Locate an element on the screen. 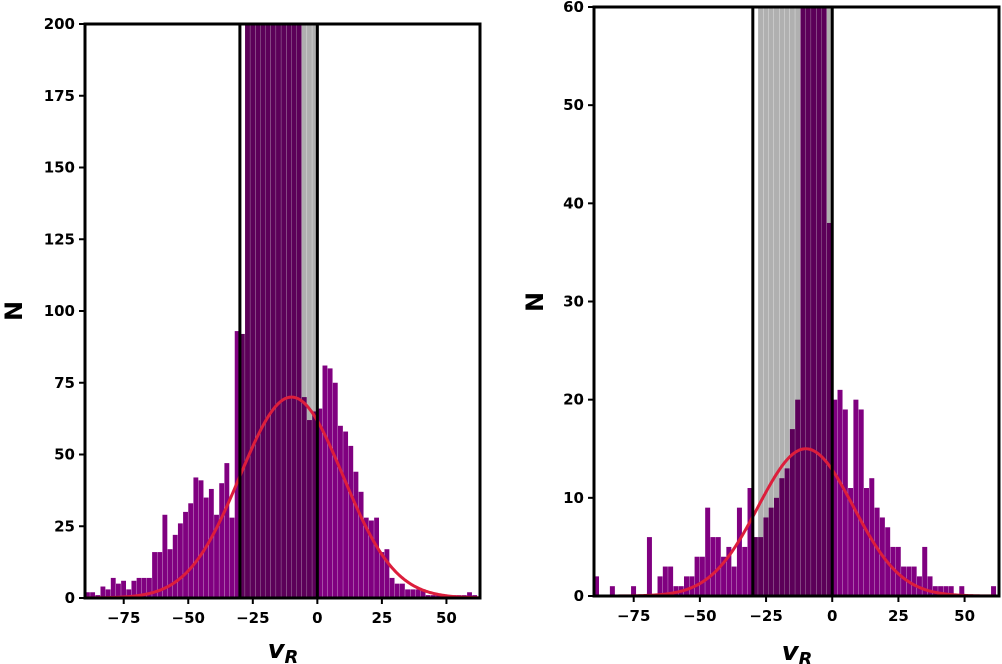 This screenshot has height=664, width=1002. y-tick-label: 60 is located at coordinates (573, 8).